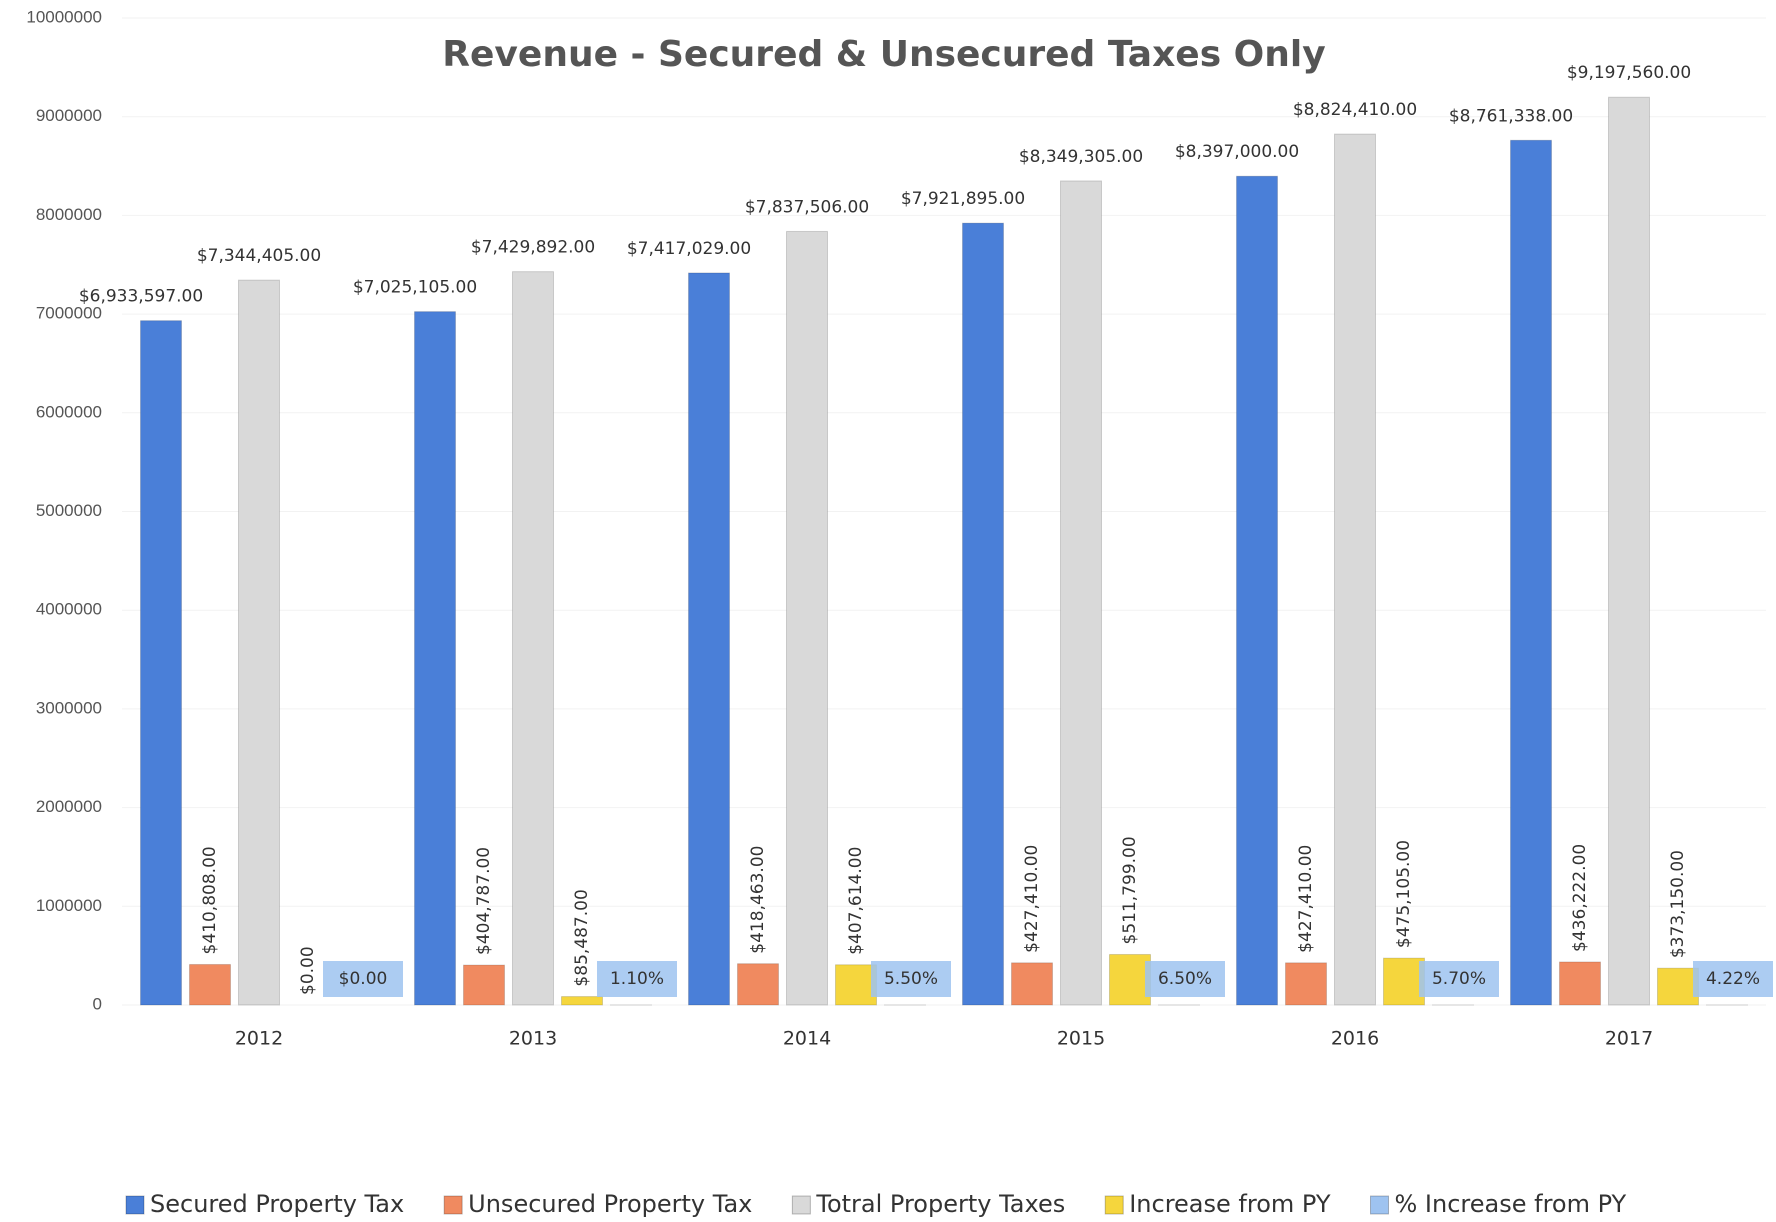 This screenshot has width=1776, height=1222. Describe the element at coordinates (1404, 894) in the screenshot. I see `data-label: $475,105.00` at that location.